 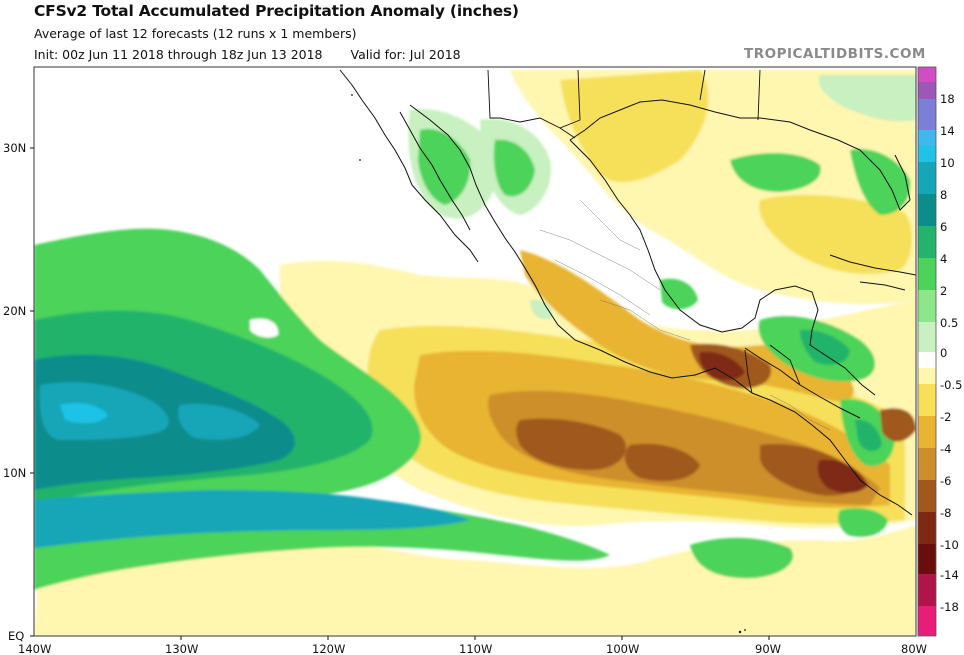 What do you see at coordinates (14, 148) in the screenshot?
I see `lat-label: 30N` at bounding box center [14, 148].